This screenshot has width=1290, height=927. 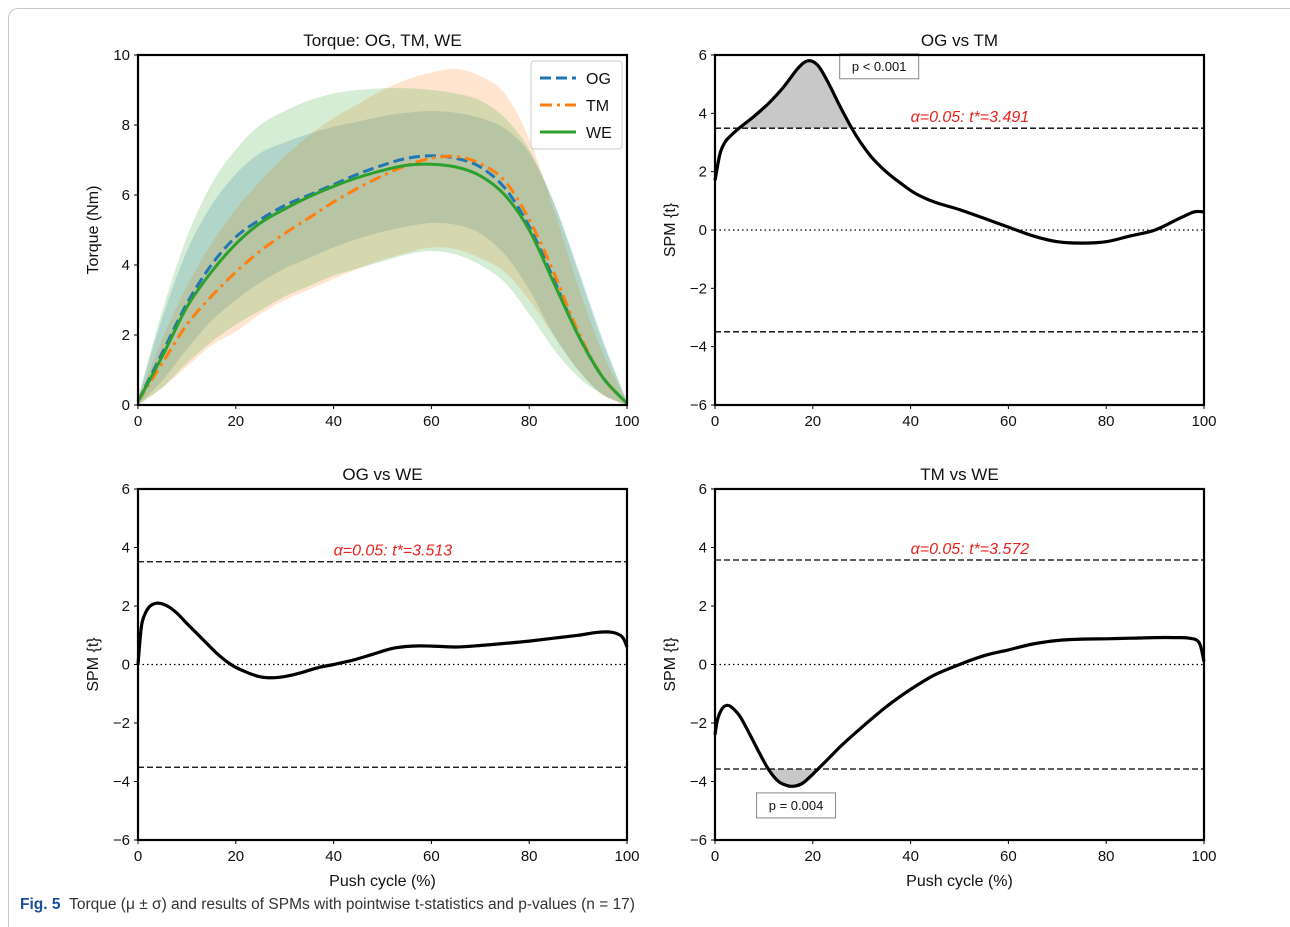 What do you see at coordinates (597, 106) in the screenshot?
I see `legend-label-tm: TM` at bounding box center [597, 106].